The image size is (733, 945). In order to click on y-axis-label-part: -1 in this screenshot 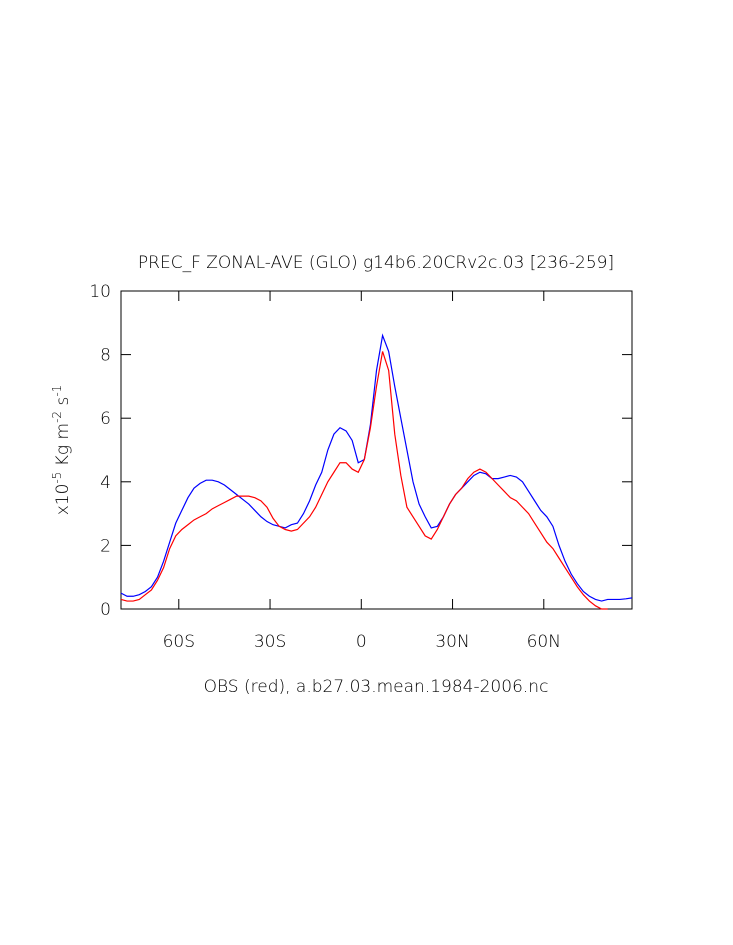, I will do `click(57, 391)`.